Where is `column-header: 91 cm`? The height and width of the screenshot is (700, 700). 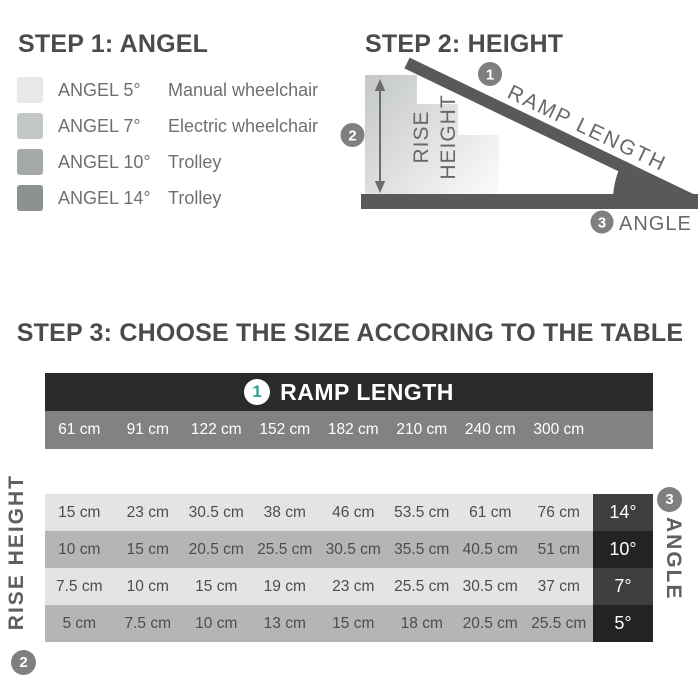
column-header: 91 cm is located at coordinates (147, 429).